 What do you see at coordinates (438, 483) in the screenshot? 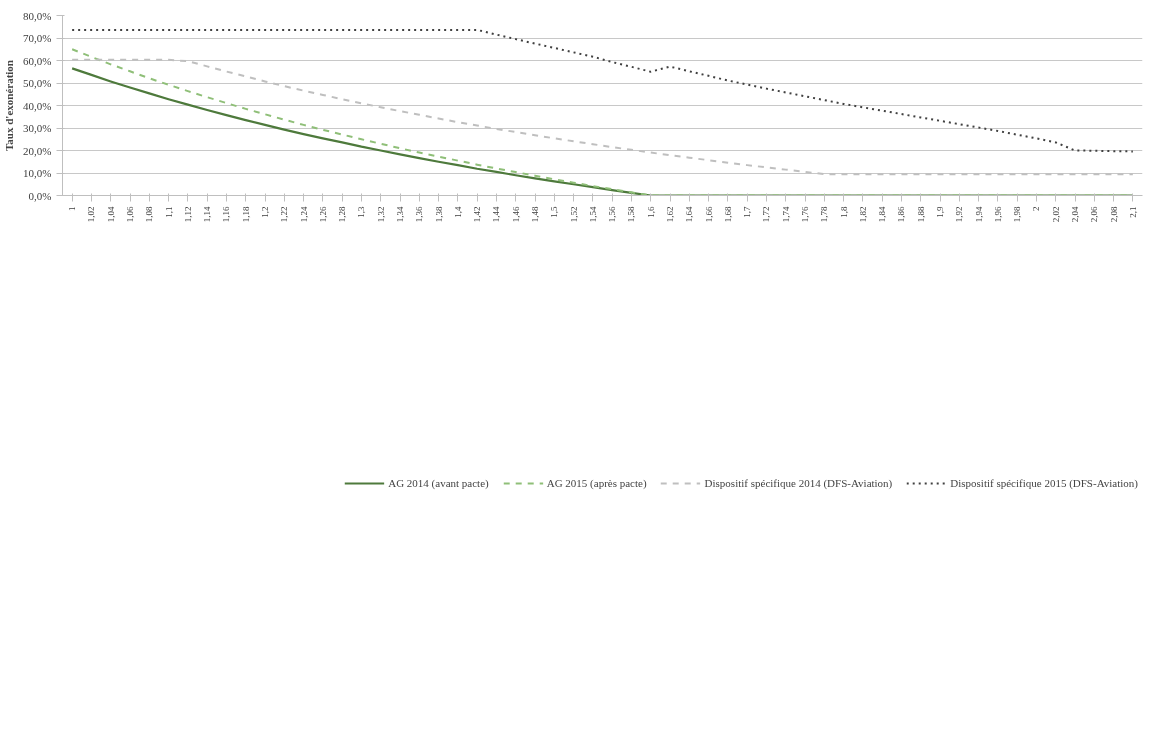
I see `legend-label: AG 2014 (avant pacte)` at bounding box center [438, 483].